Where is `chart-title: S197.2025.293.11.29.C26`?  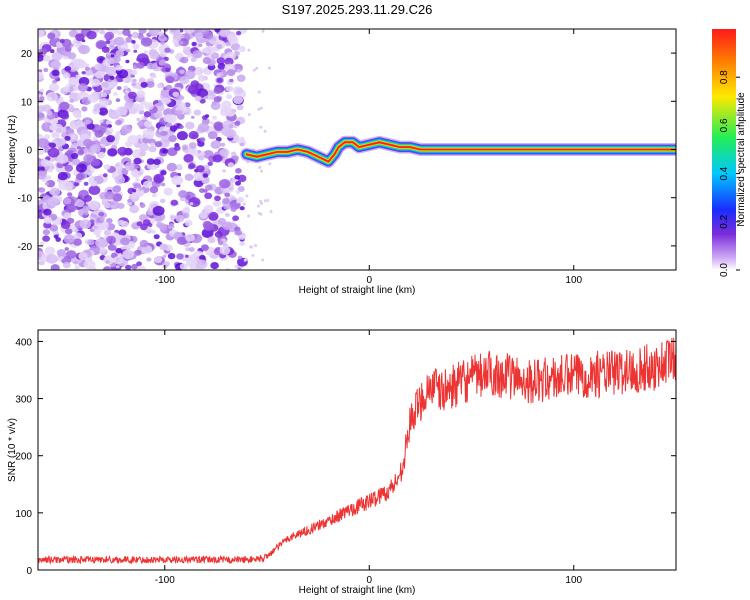 chart-title: S197.2025.293.11.29.C26 is located at coordinates (357, 9).